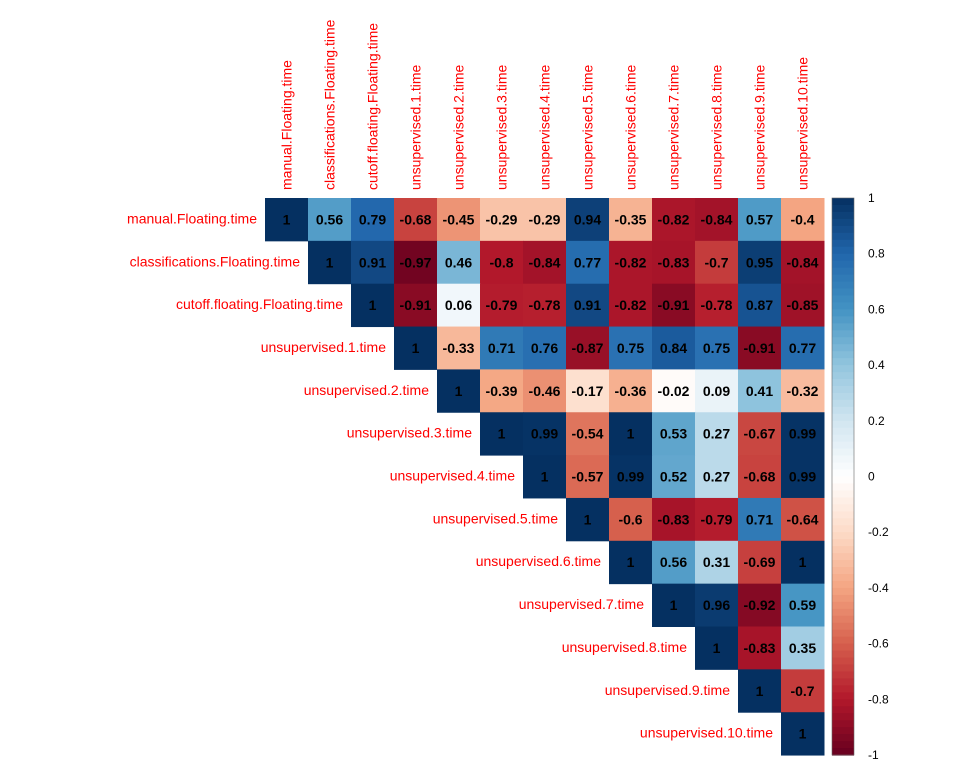 This screenshot has width=960, height=768. What do you see at coordinates (673, 434) in the screenshot?
I see `cell-value-label: 0.53` at bounding box center [673, 434].